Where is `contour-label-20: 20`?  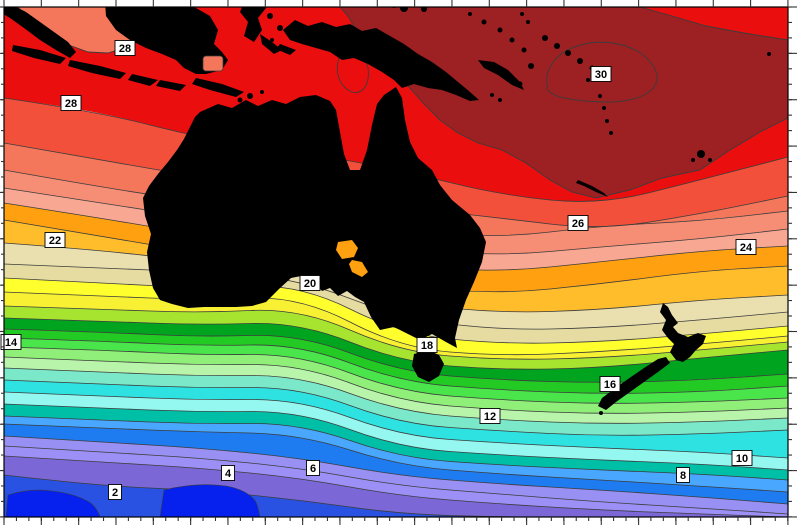
contour-label-20: 20 is located at coordinates (310, 283).